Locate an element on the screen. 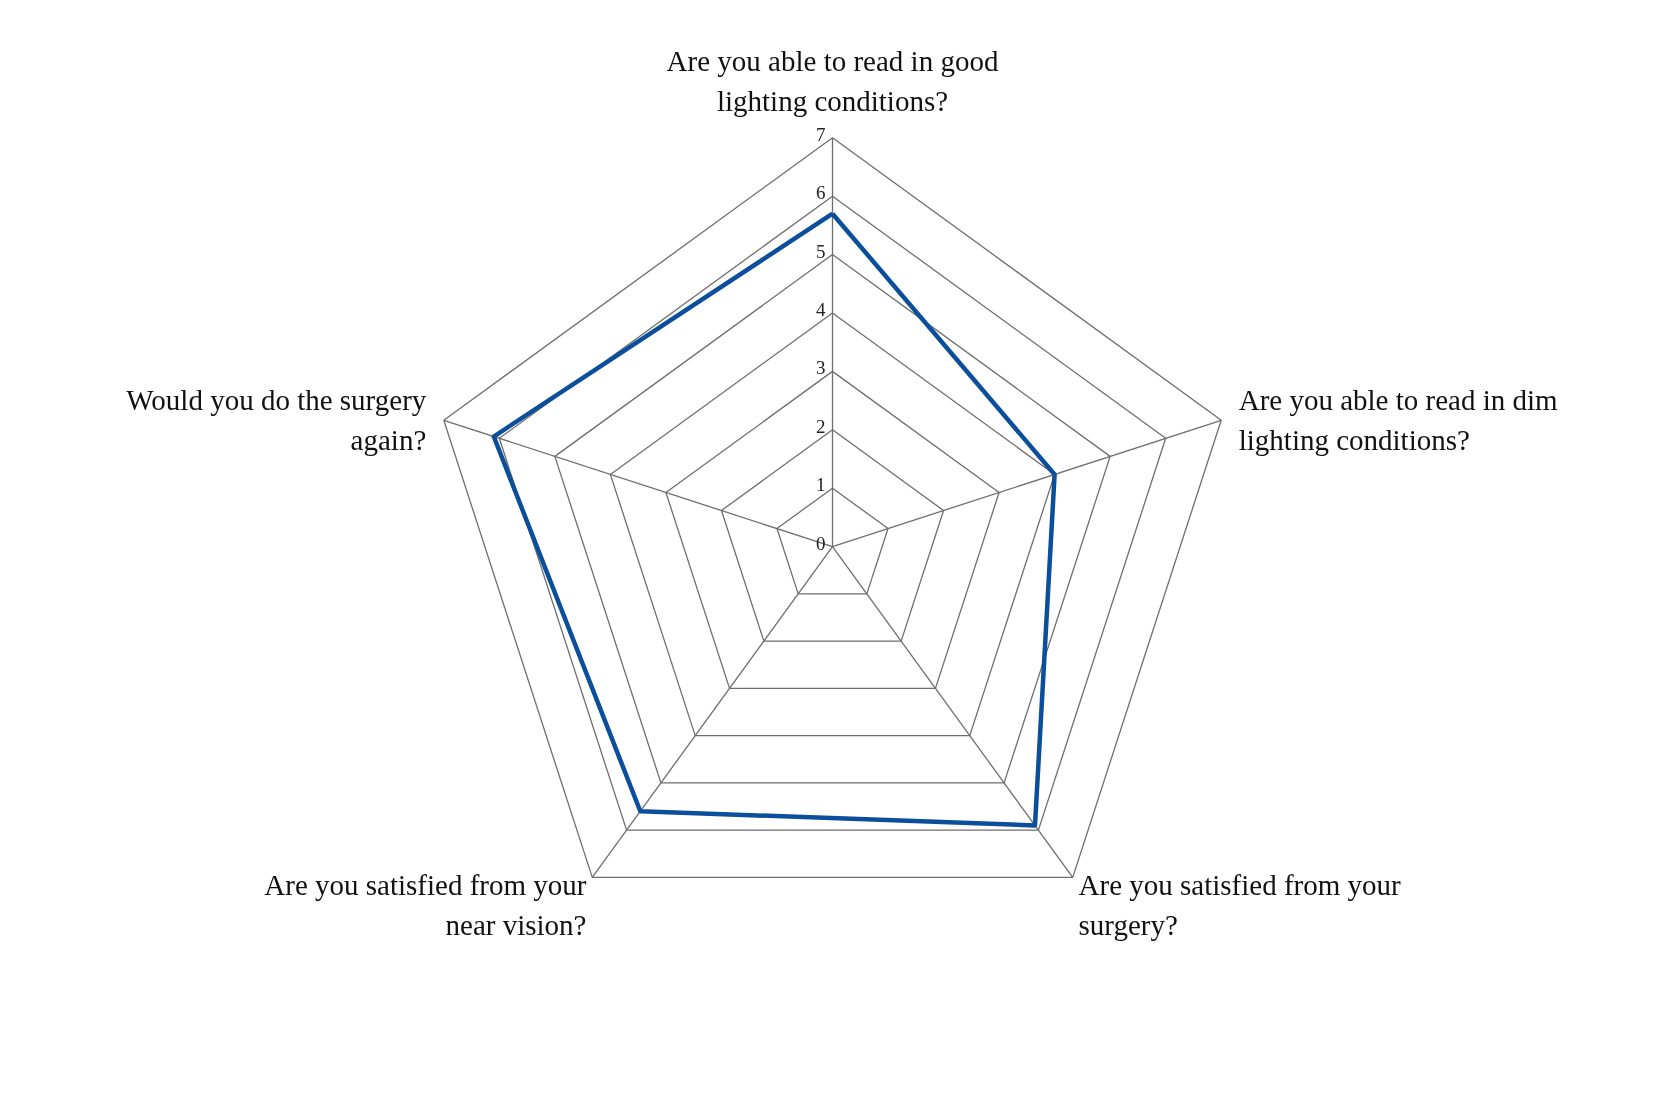  y-tick-label: 6 is located at coordinates (820, 193).